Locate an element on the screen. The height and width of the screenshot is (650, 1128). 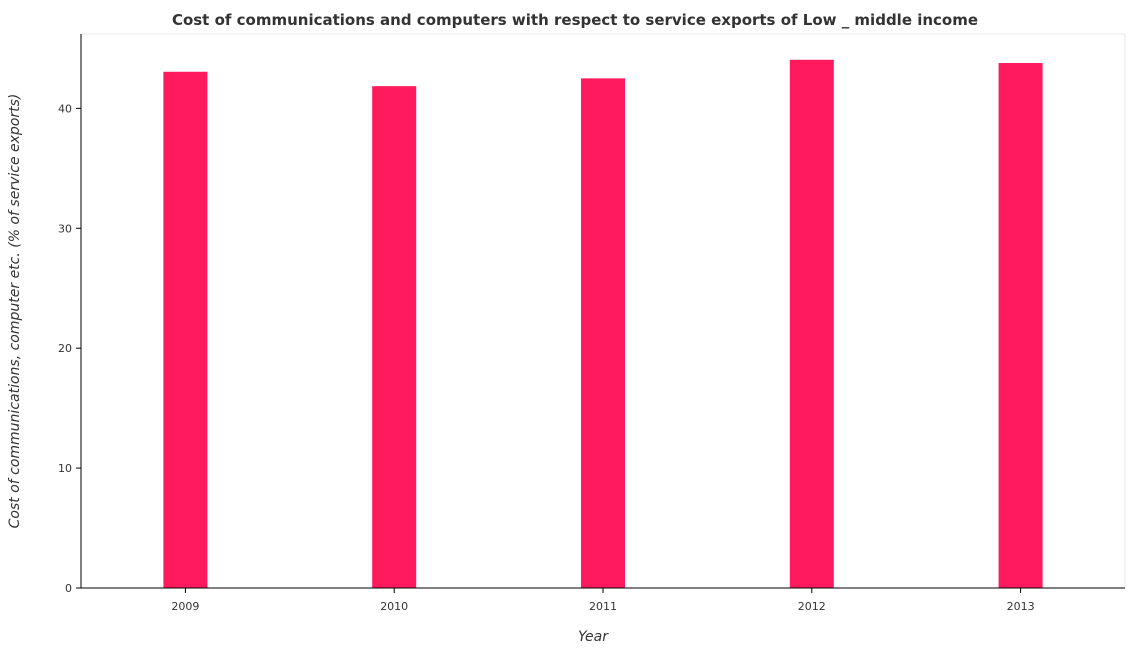
x-tick-label-2010: 2010 is located at coordinates (394, 606).